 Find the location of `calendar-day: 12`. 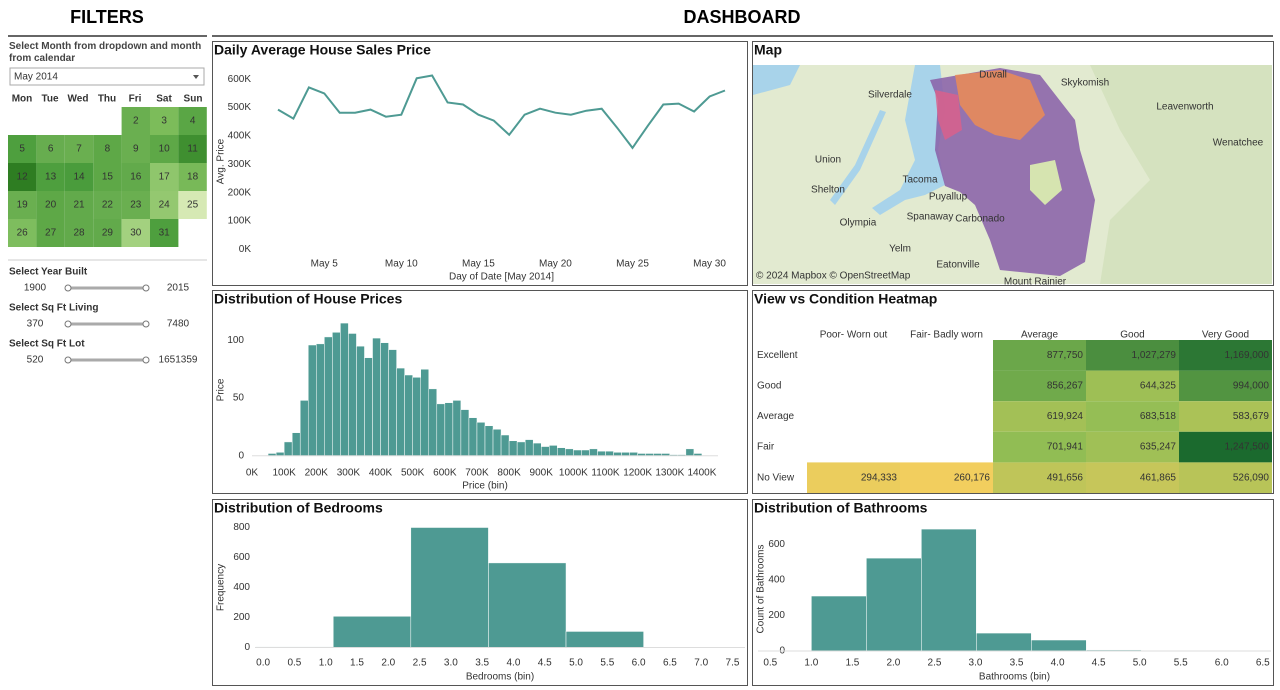

calendar-day: 12 is located at coordinates (23, 177).